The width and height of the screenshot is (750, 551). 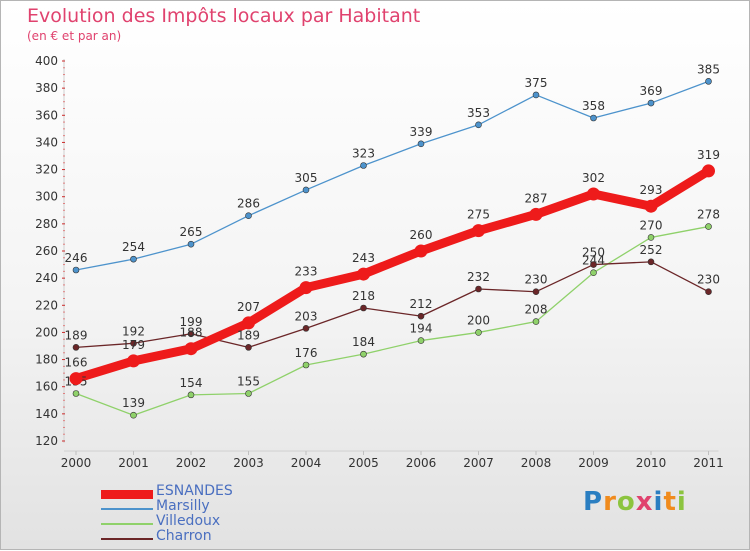 I want to click on series-line-charron, so click(x=392, y=305).